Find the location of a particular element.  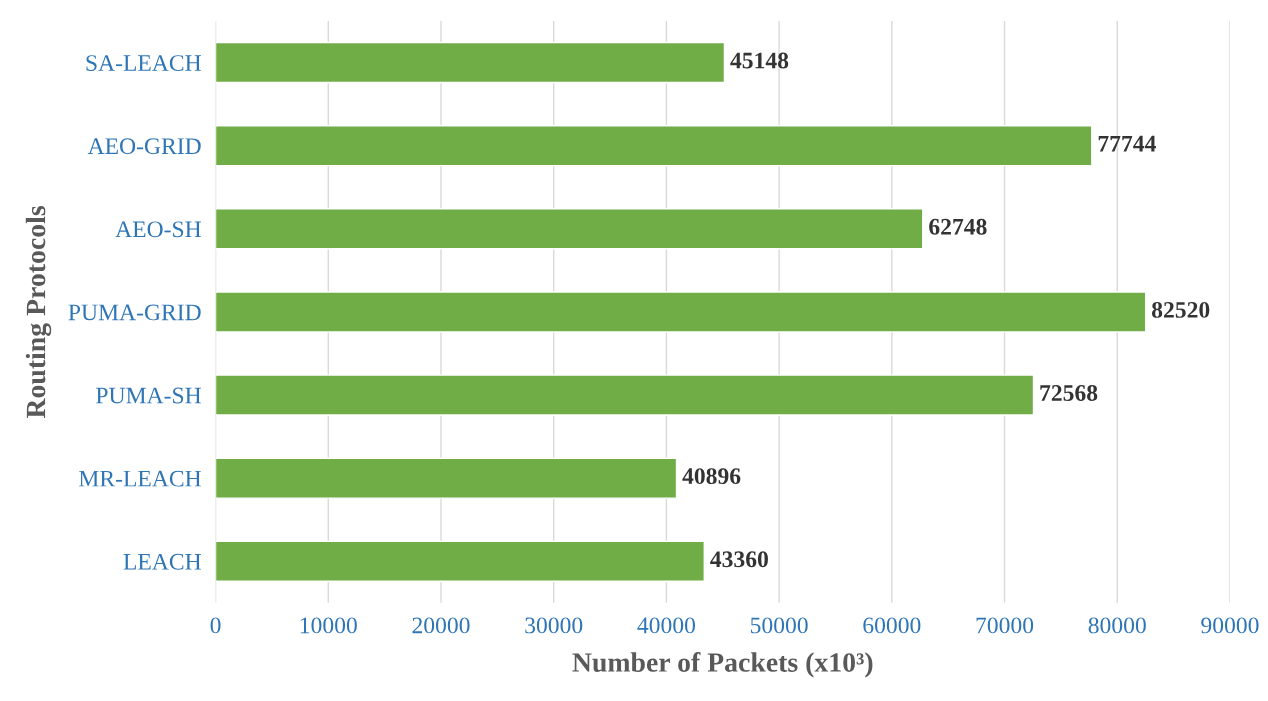

x-axis-title: Number of Packets (x10³) is located at coordinates (722, 665).